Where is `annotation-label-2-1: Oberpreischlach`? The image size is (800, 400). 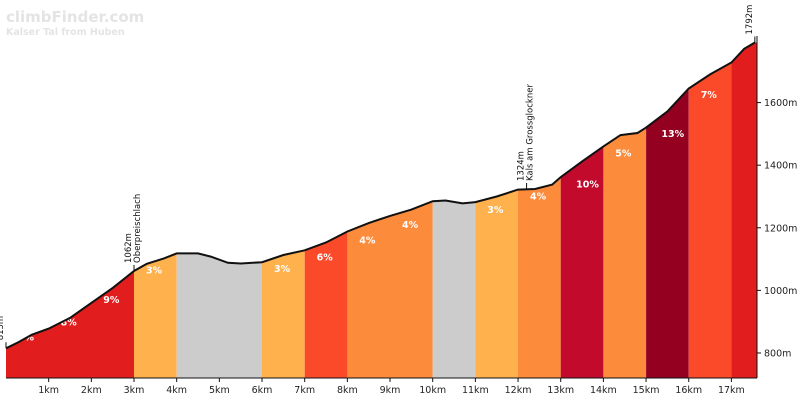
annotation-label-2-1: Oberpreischlach is located at coordinates (138, 228).